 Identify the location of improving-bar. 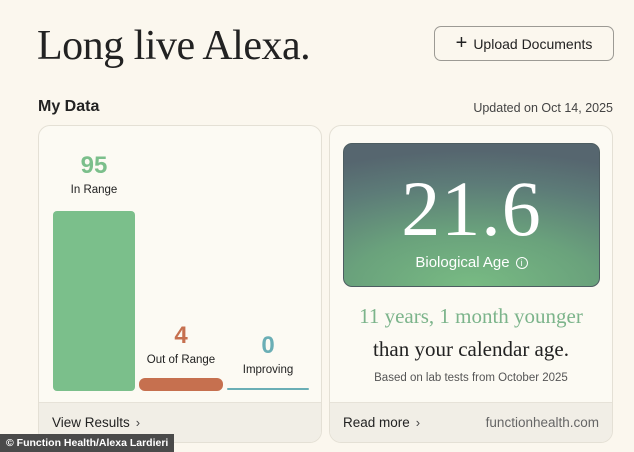
(268, 389).